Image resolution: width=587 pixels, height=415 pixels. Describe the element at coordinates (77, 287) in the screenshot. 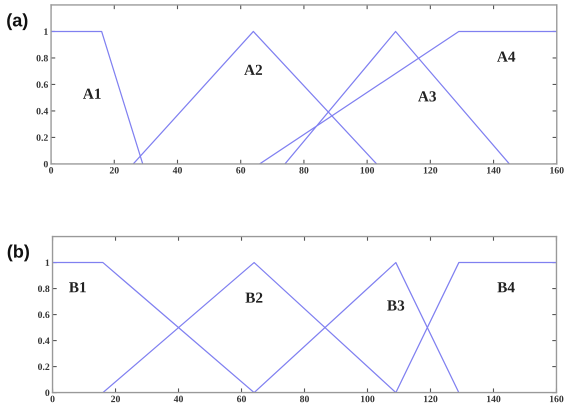

I see `series-label: B1` at that location.